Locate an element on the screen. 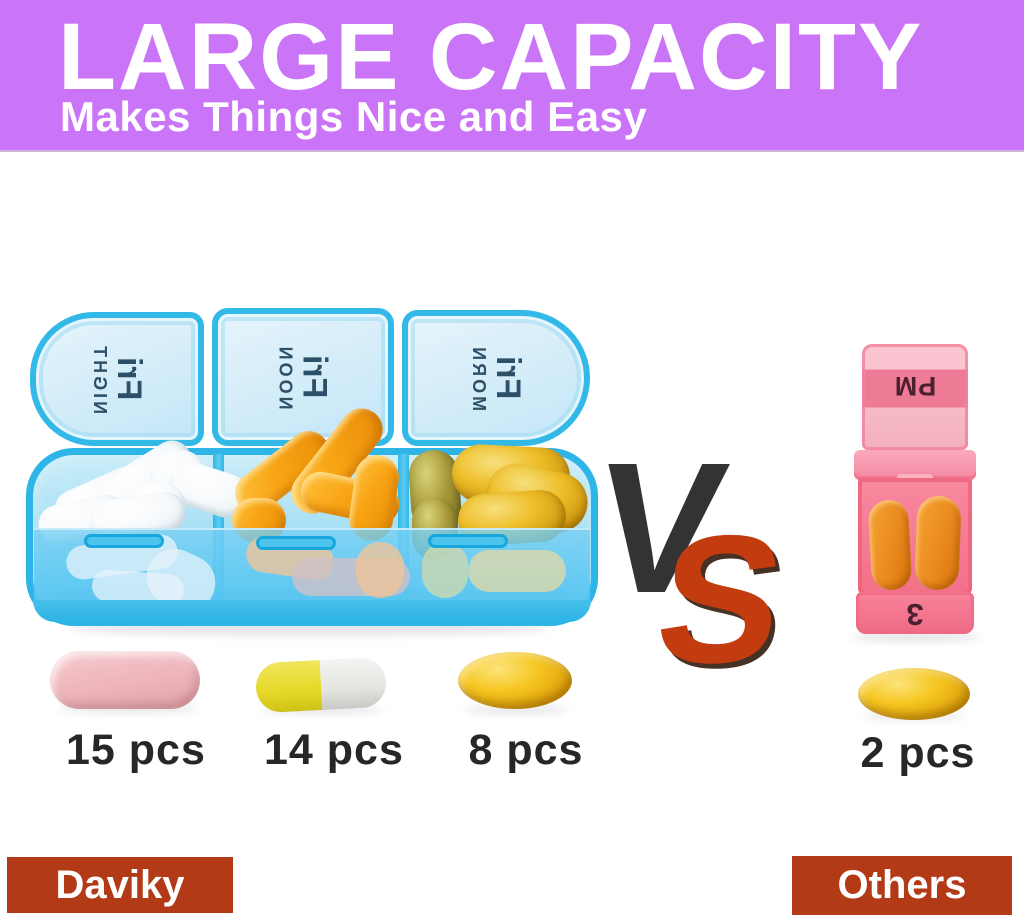 The width and height of the screenshot is (1024, 920). page-title: LARGE CAPACITY is located at coordinates (491, 57).